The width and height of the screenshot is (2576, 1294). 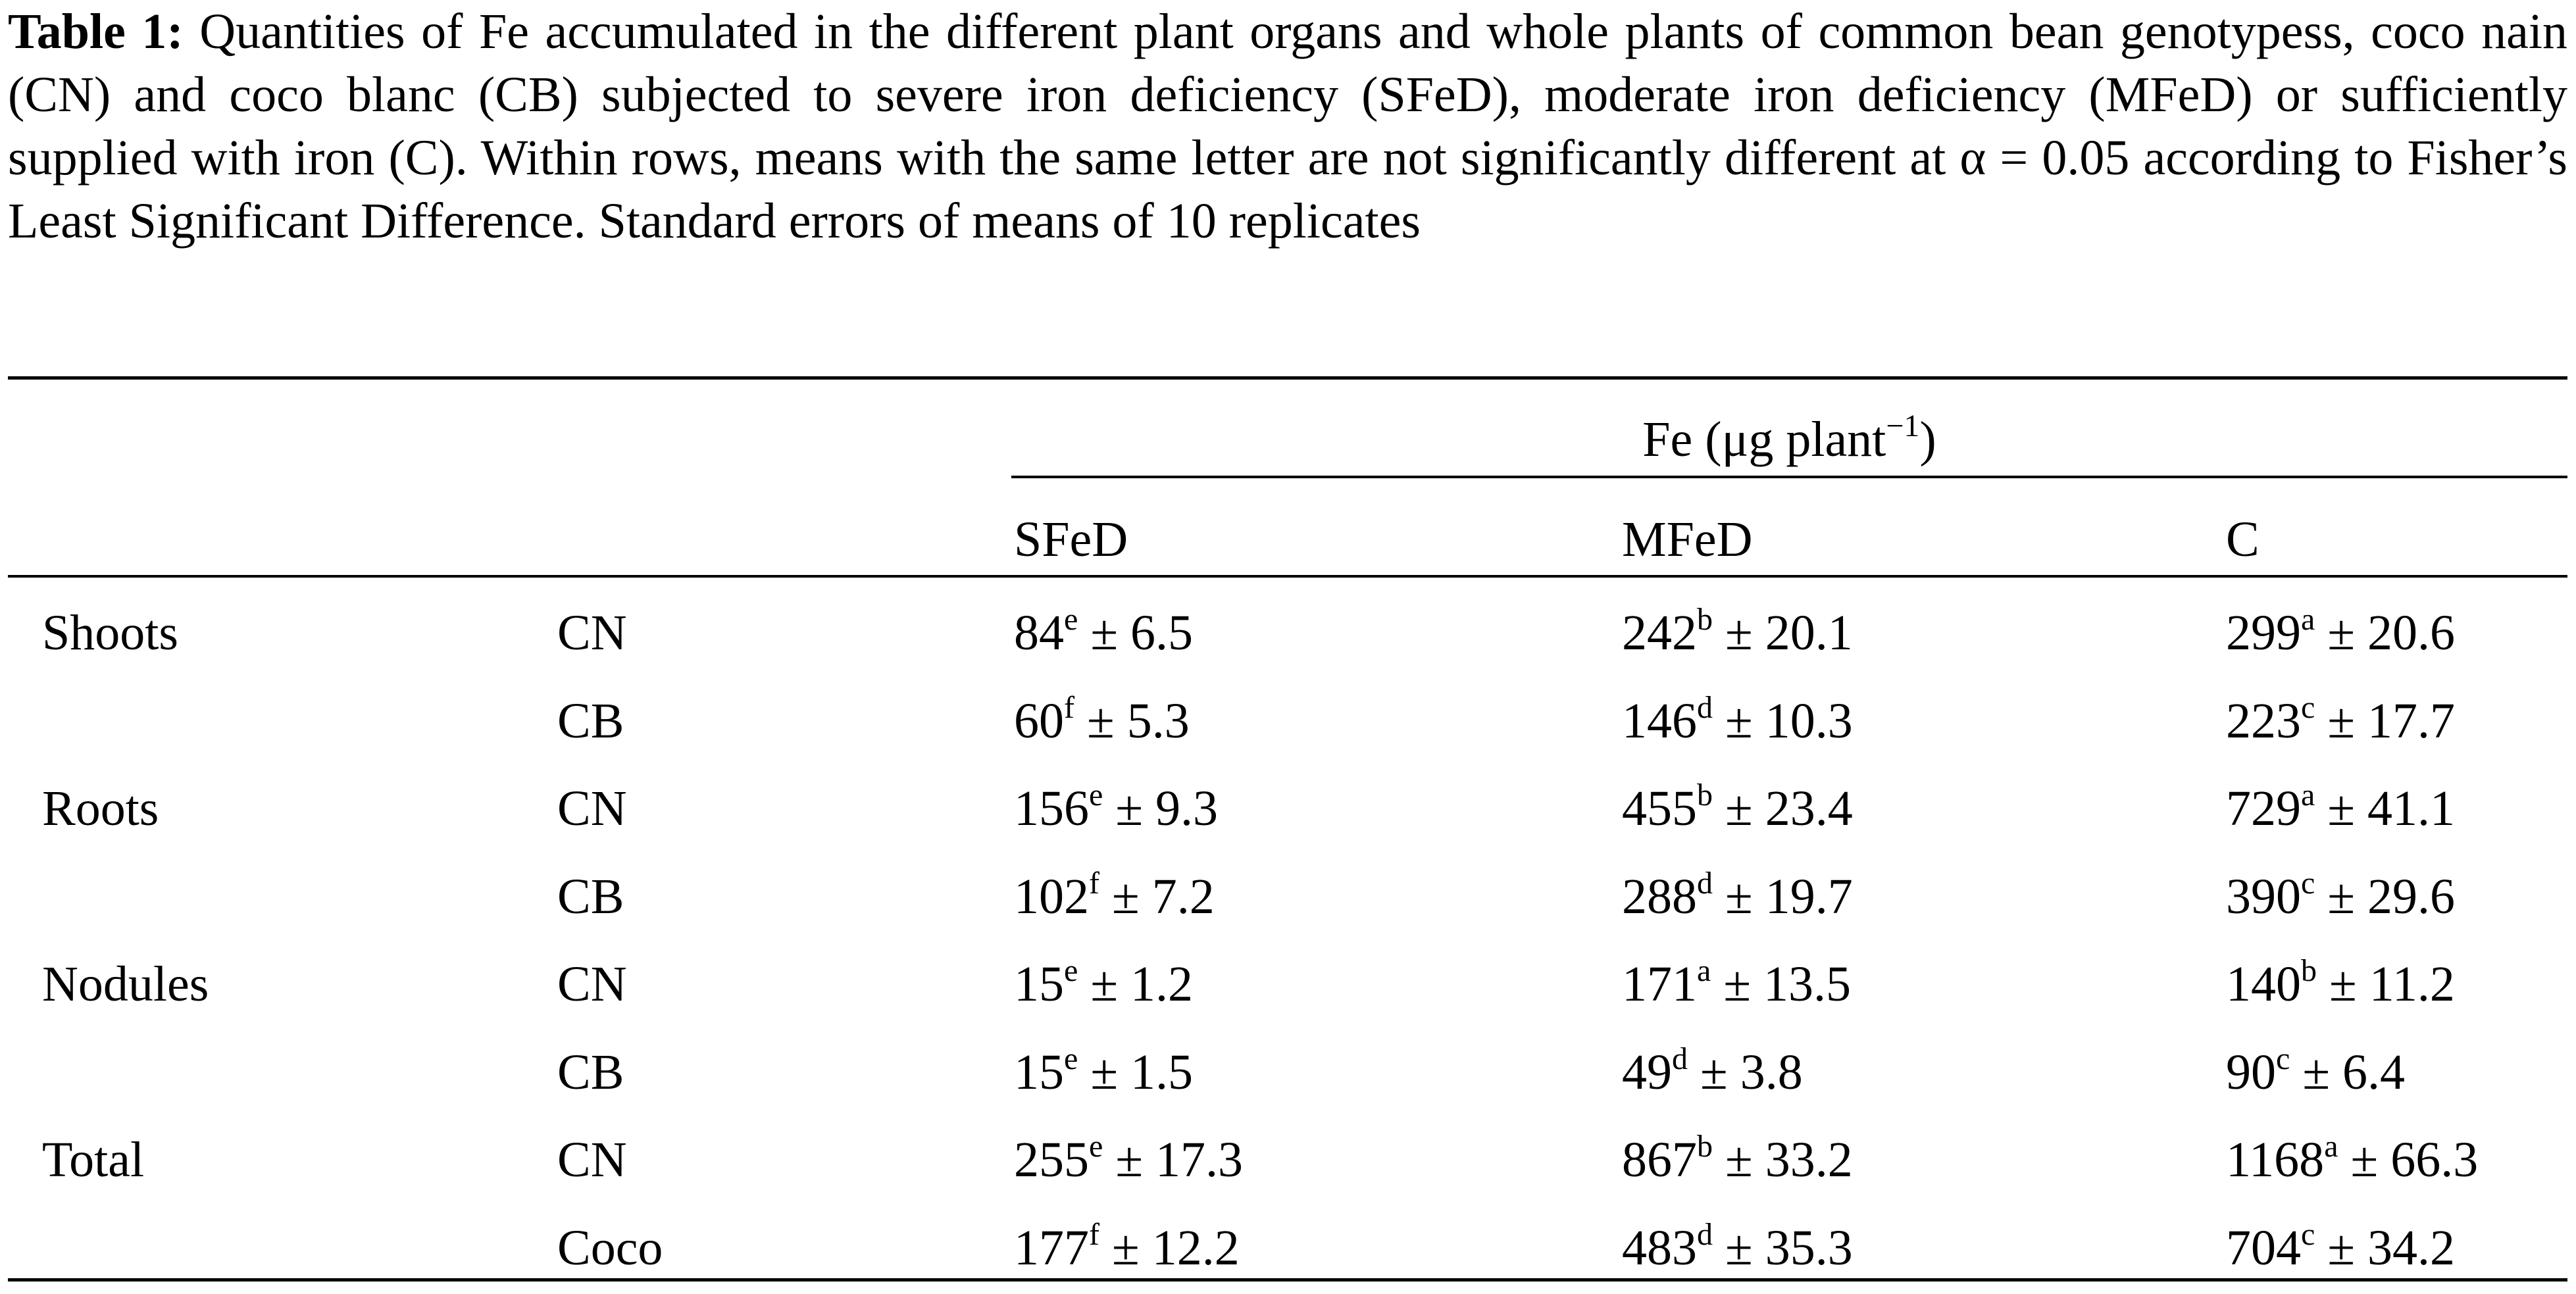 What do you see at coordinates (2408, 1159) in the screenshot?
I see `cell-standard-error: ± 66.3` at bounding box center [2408, 1159].